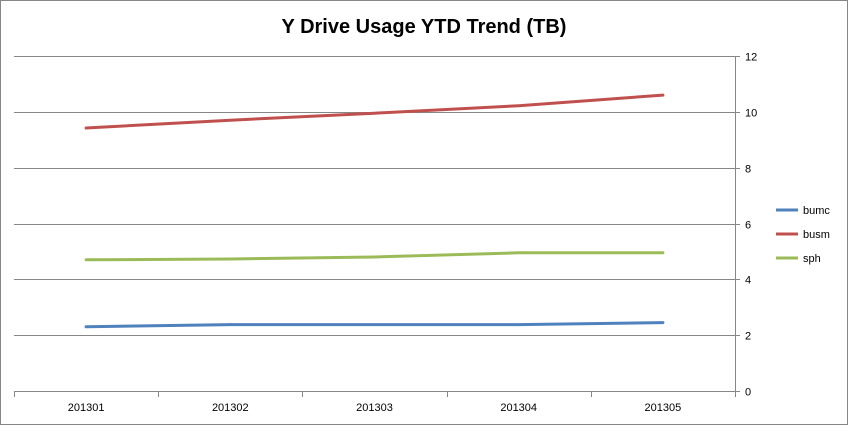 The image size is (848, 425). What do you see at coordinates (748, 226) in the screenshot?
I see `y-tick-label: 6` at bounding box center [748, 226].